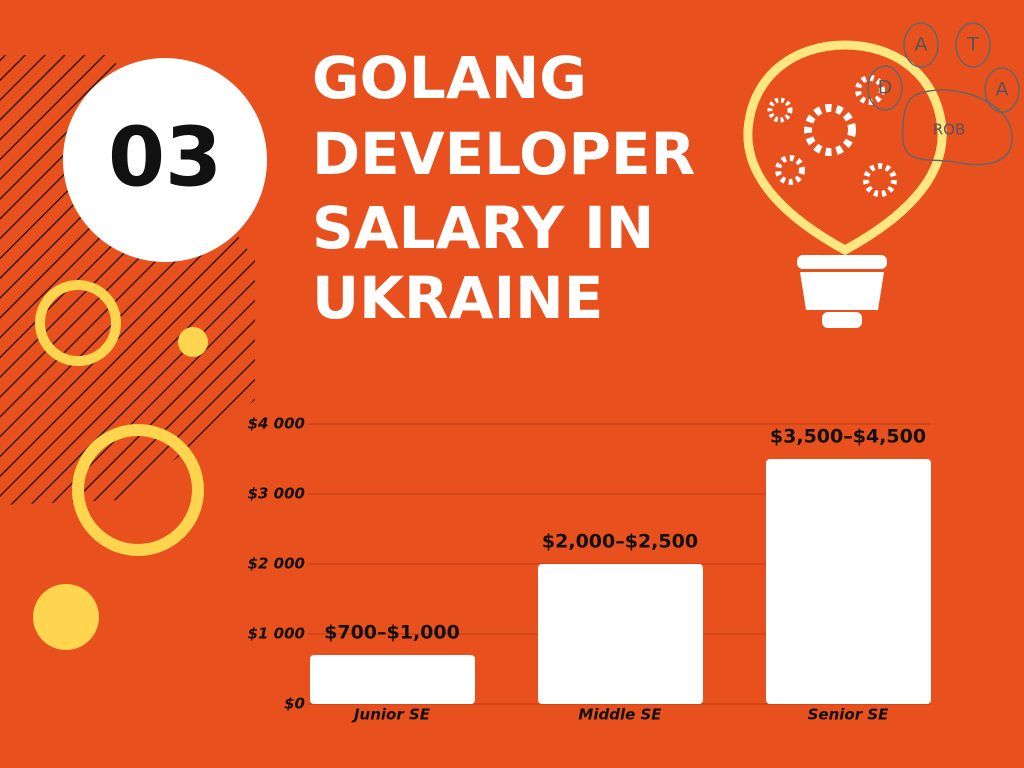 The width and height of the screenshot is (1024, 768). Describe the element at coordinates (276, 494) in the screenshot. I see `y-tick-label: $3 000` at that location.